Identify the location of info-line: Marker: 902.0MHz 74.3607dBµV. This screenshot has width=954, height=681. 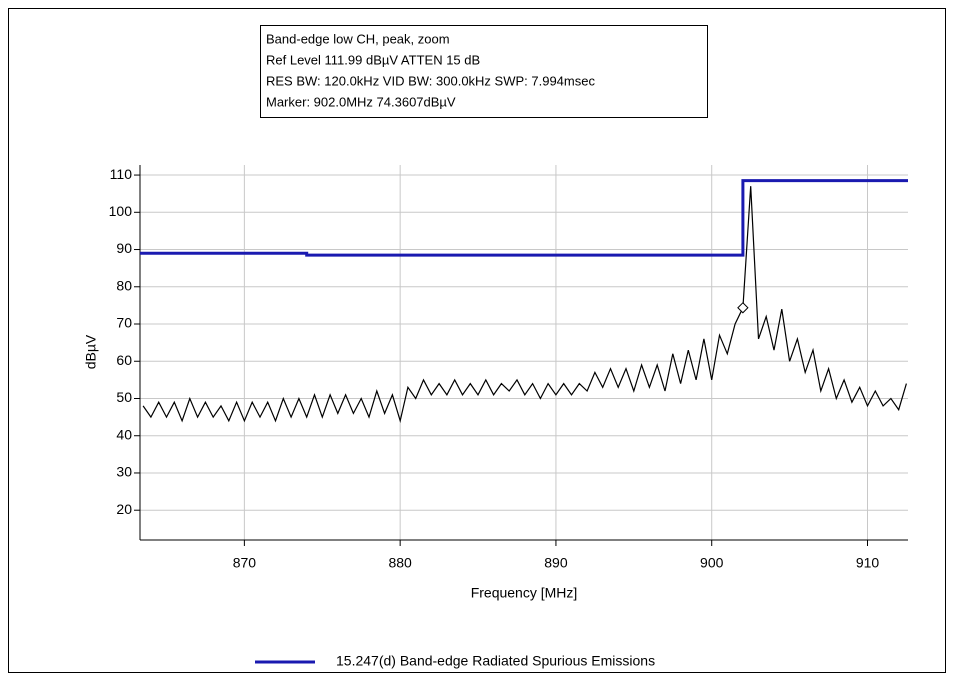
(361, 101).